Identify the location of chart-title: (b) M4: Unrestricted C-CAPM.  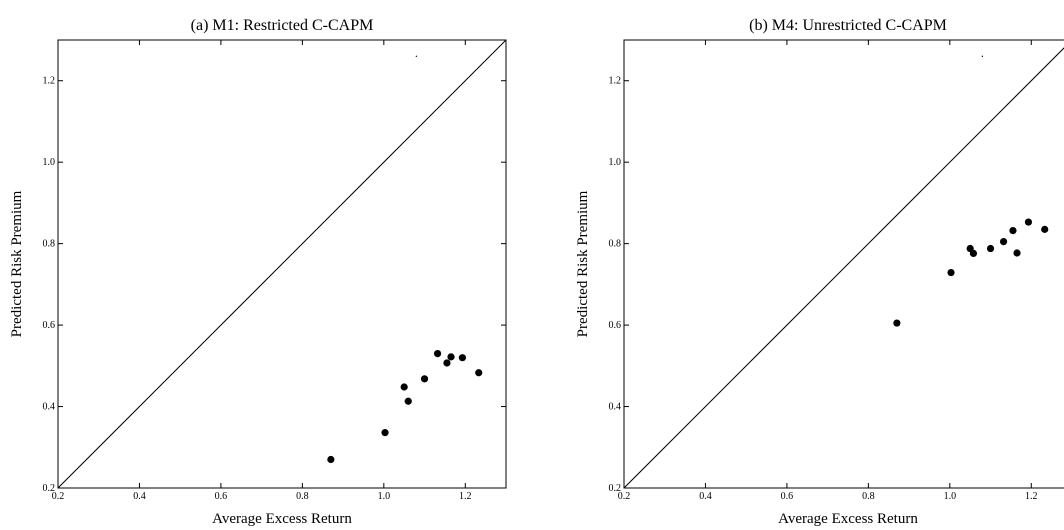
(848, 25).